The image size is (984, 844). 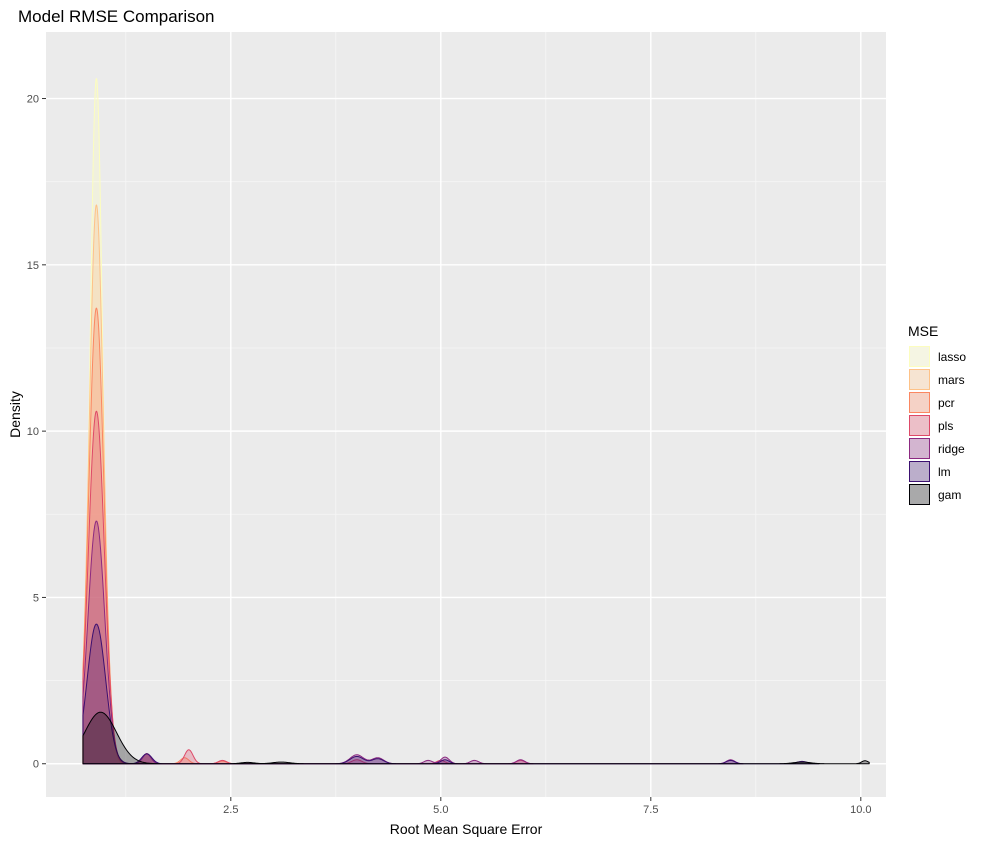 I want to click on y-tick-label: 10, so click(x=33, y=432).